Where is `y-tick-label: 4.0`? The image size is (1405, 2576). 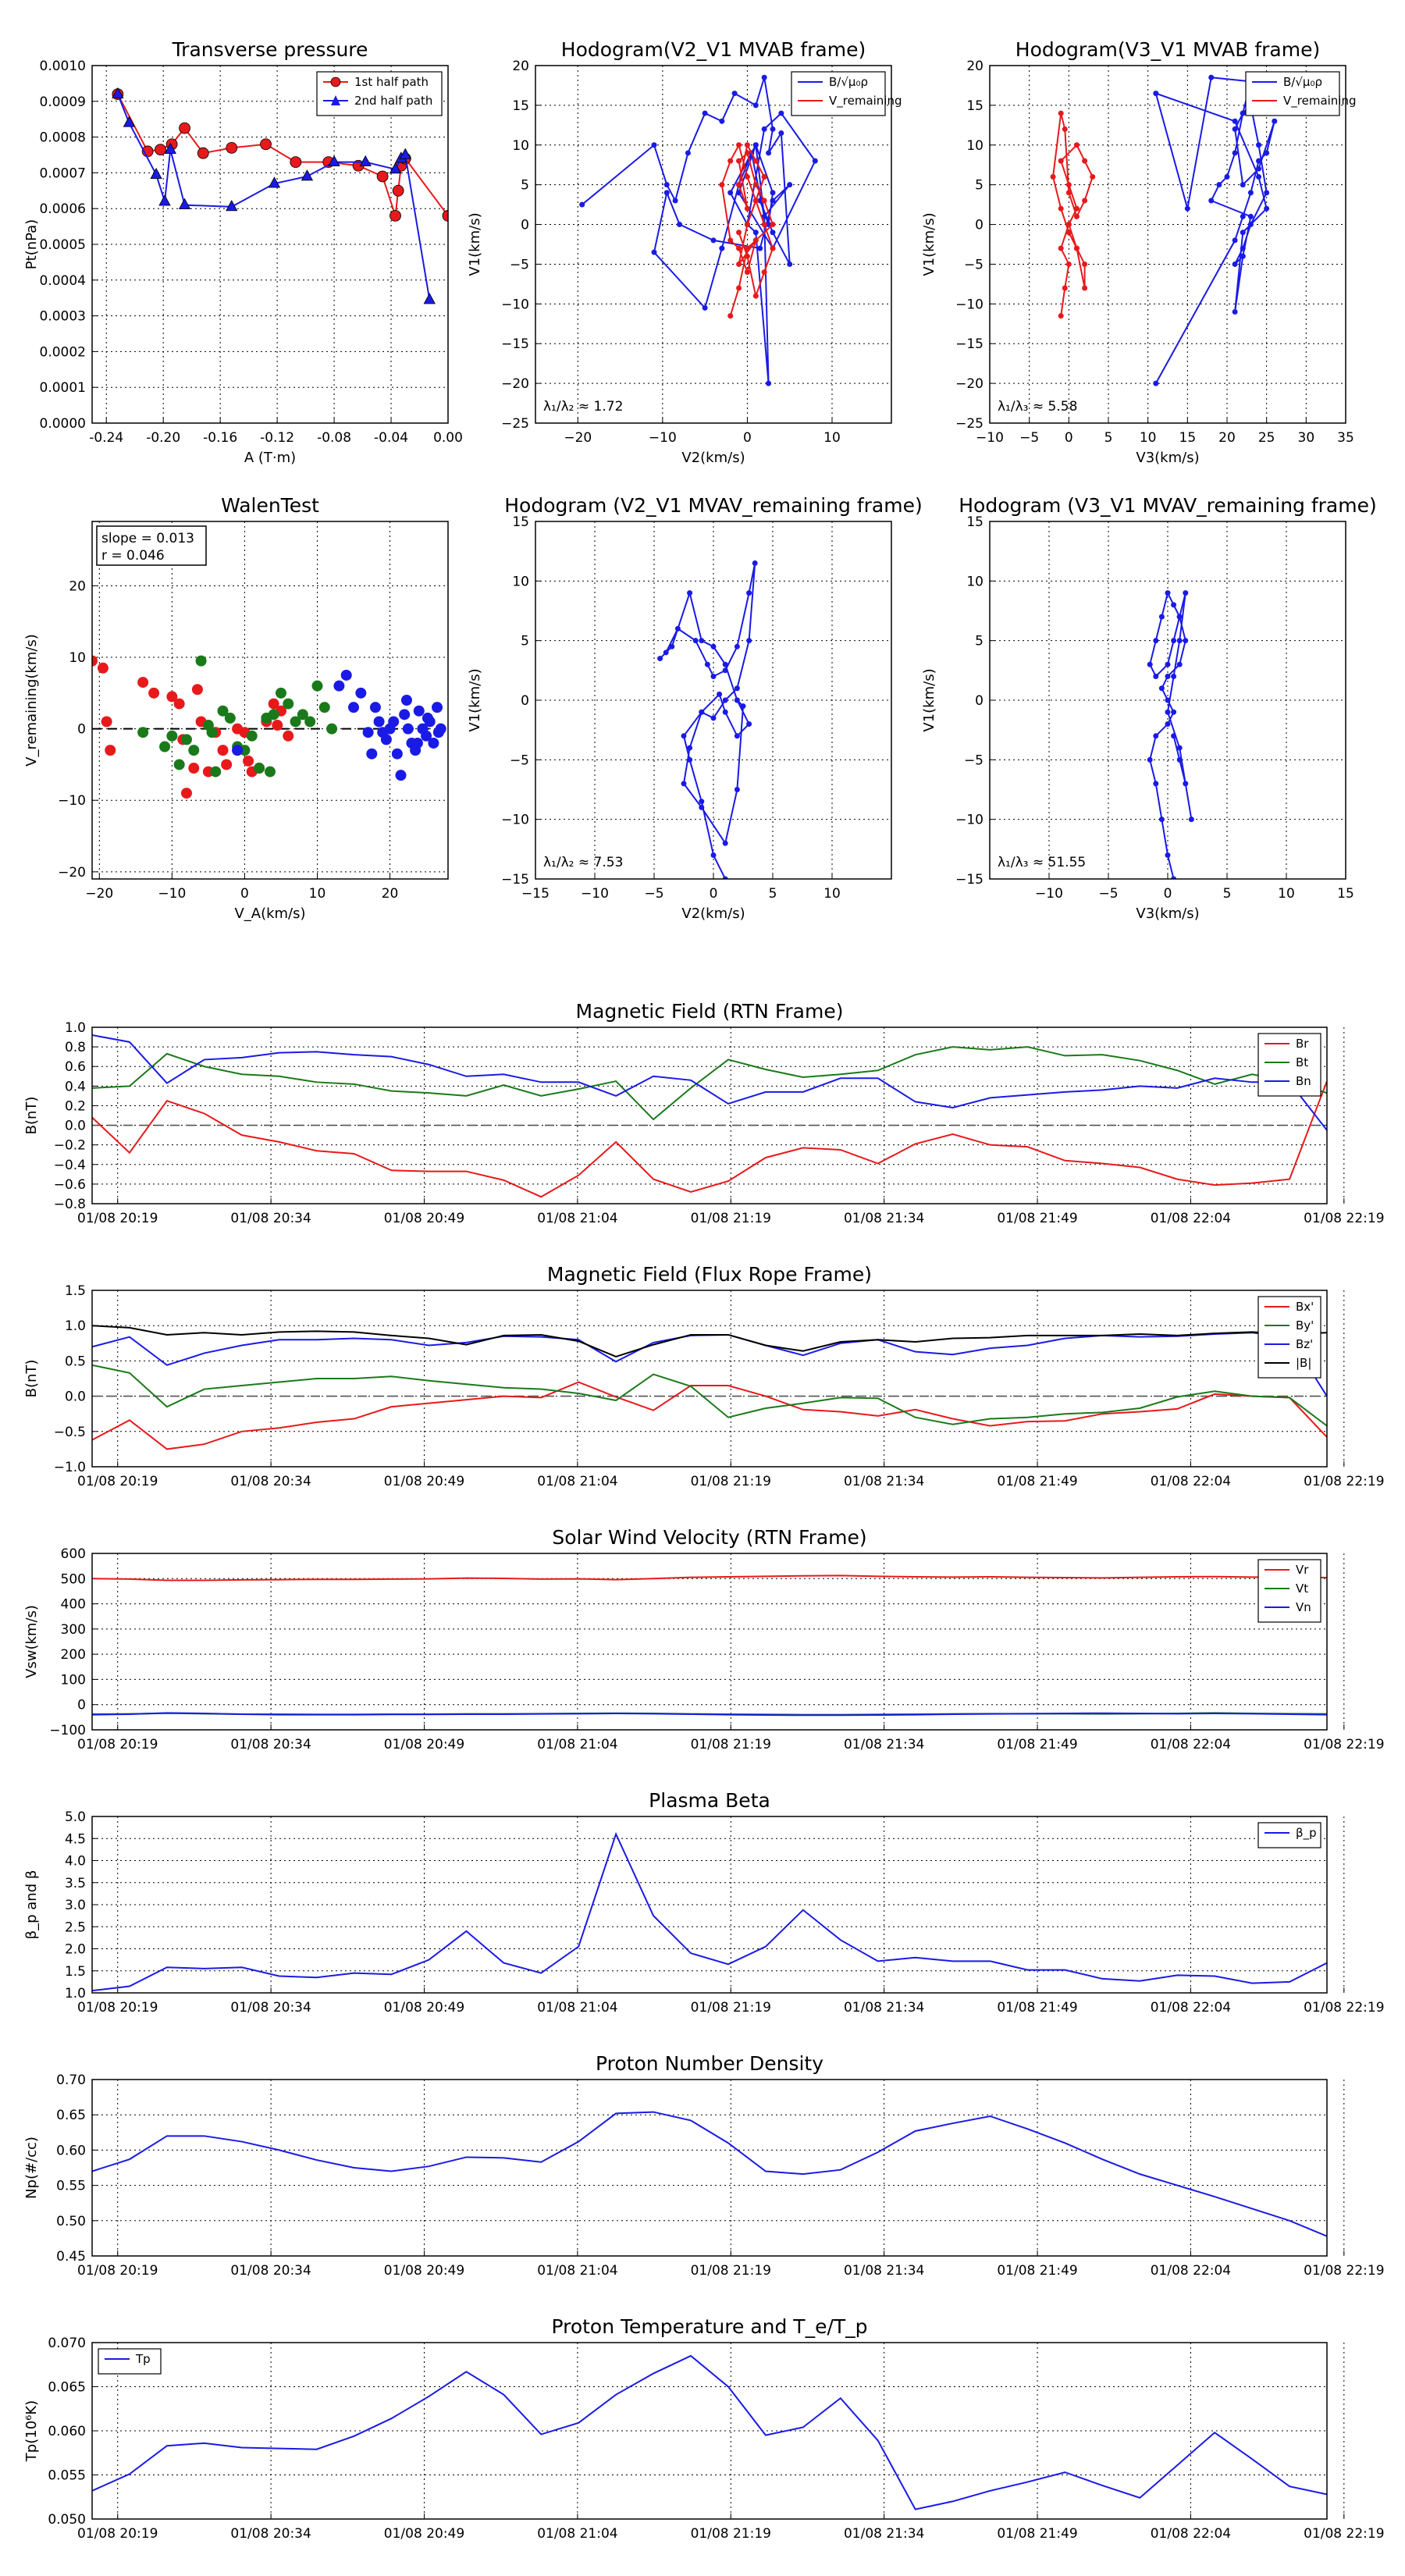 y-tick-label: 4.0 is located at coordinates (76, 1862).